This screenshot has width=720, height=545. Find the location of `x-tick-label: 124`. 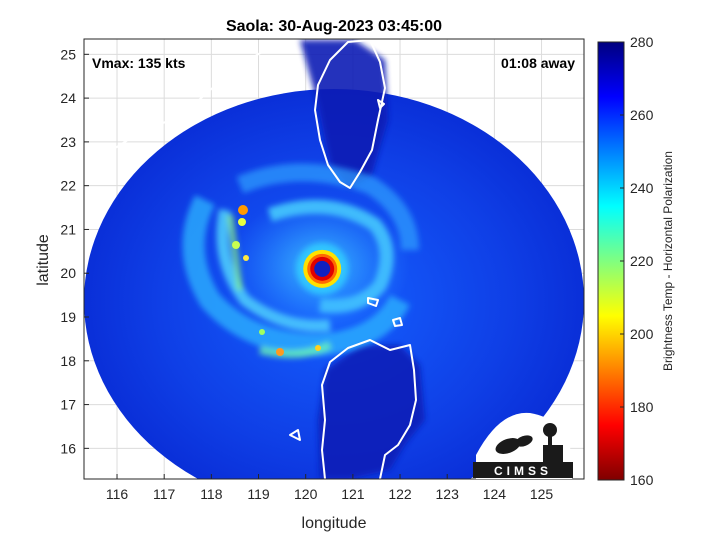

x-tick-label: 124 is located at coordinates (495, 494).